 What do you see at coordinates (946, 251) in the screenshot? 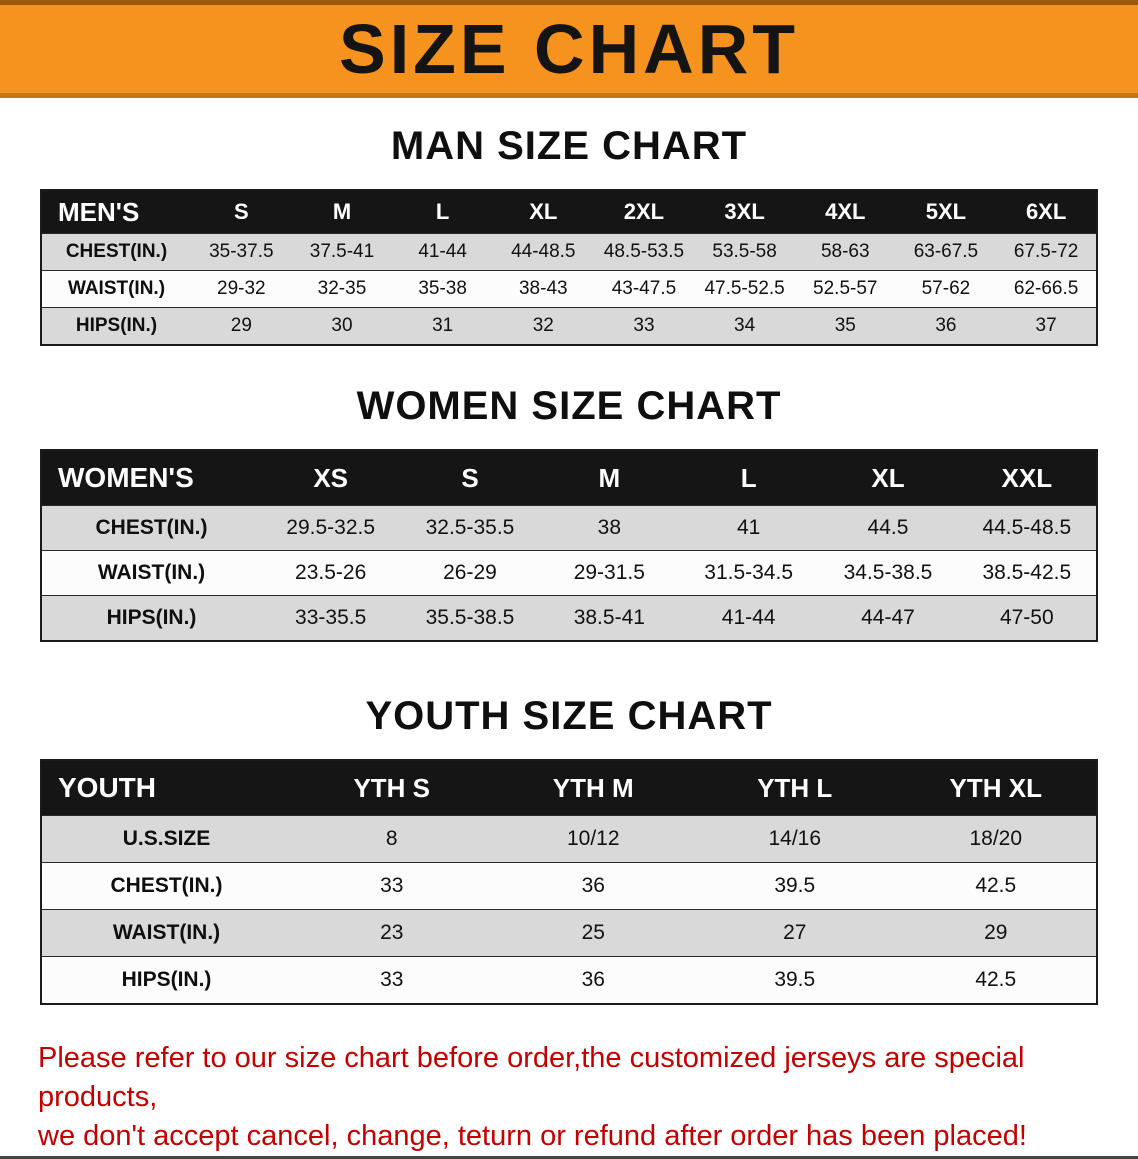
I see `size-value-cell: 63-67.5` at bounding box center [946, 251].